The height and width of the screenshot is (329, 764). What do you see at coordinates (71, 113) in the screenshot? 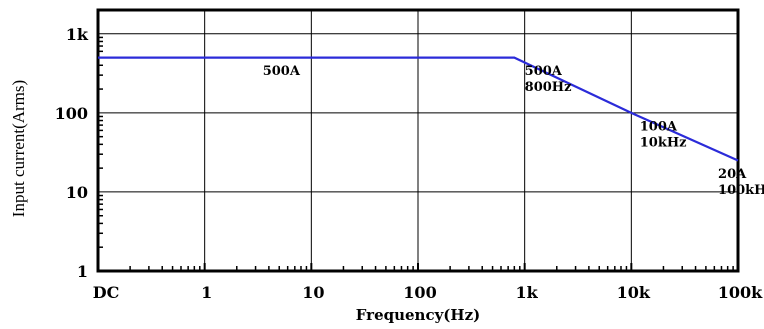
I see `y-tick-label: 100` at bounding box center [71, 113].